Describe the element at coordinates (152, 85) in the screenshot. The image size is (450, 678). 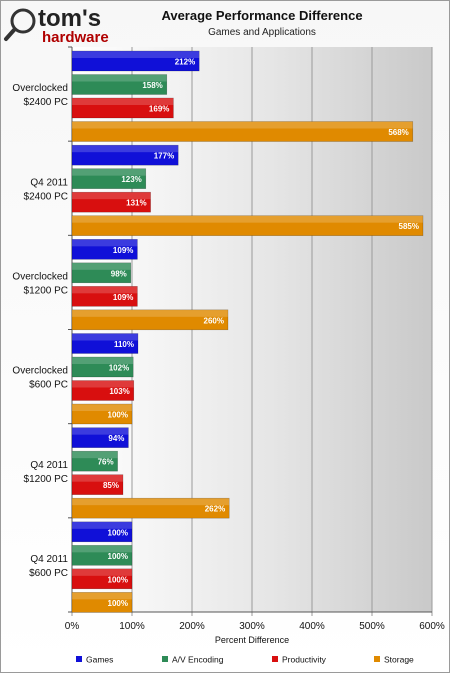
I see `bar-value-label: 158%` at that location.